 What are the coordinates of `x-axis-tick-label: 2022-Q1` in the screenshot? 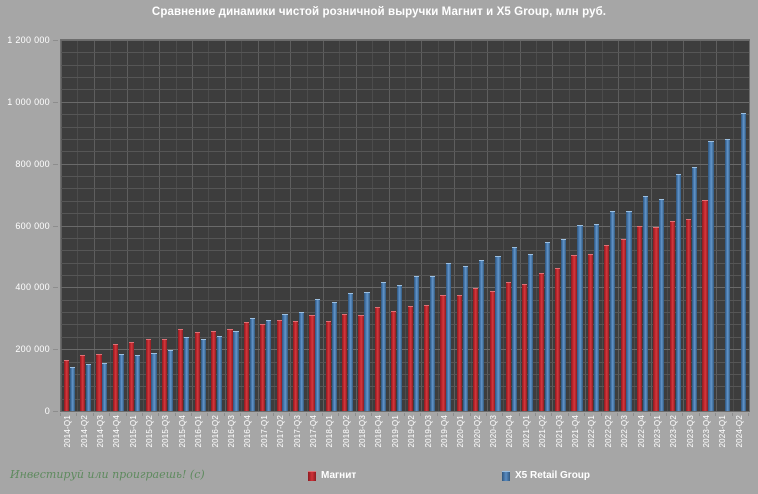 It's located at (592, 431).